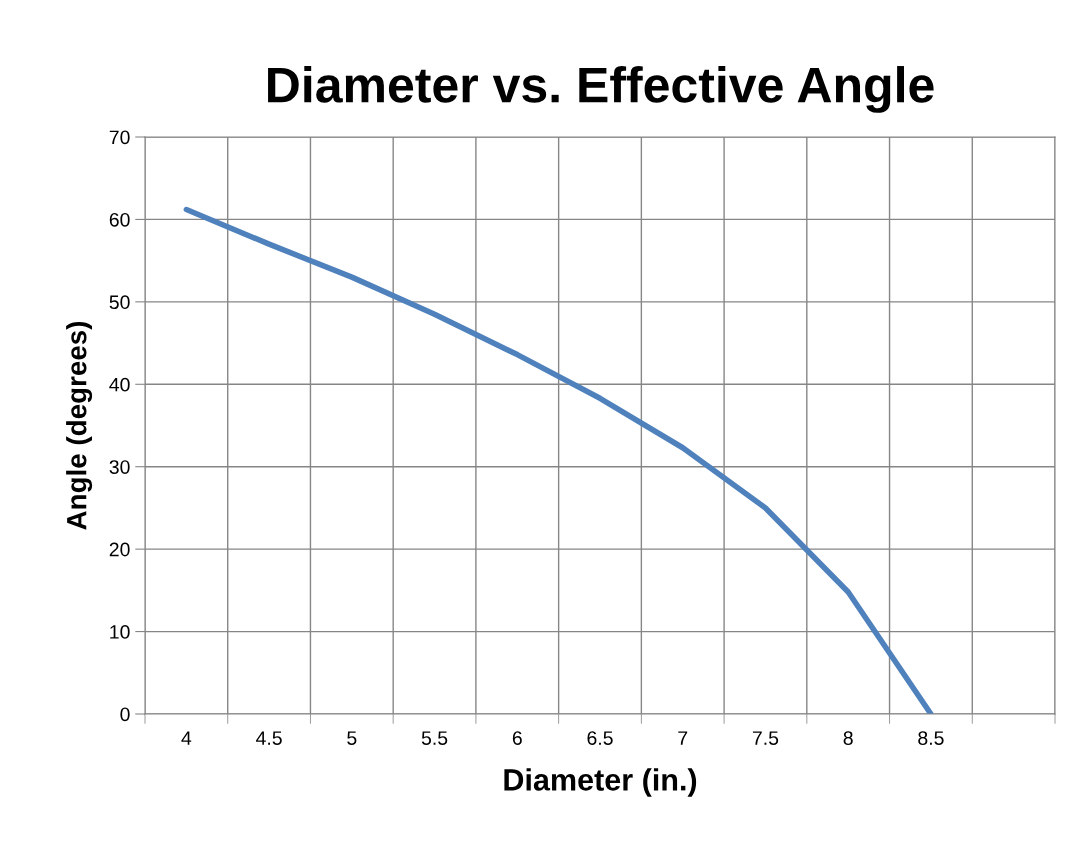  What do you see at coordinates (120, 632) in the screenshot?
I see `y-tick-label: 10` at bounding box center [120, 632].